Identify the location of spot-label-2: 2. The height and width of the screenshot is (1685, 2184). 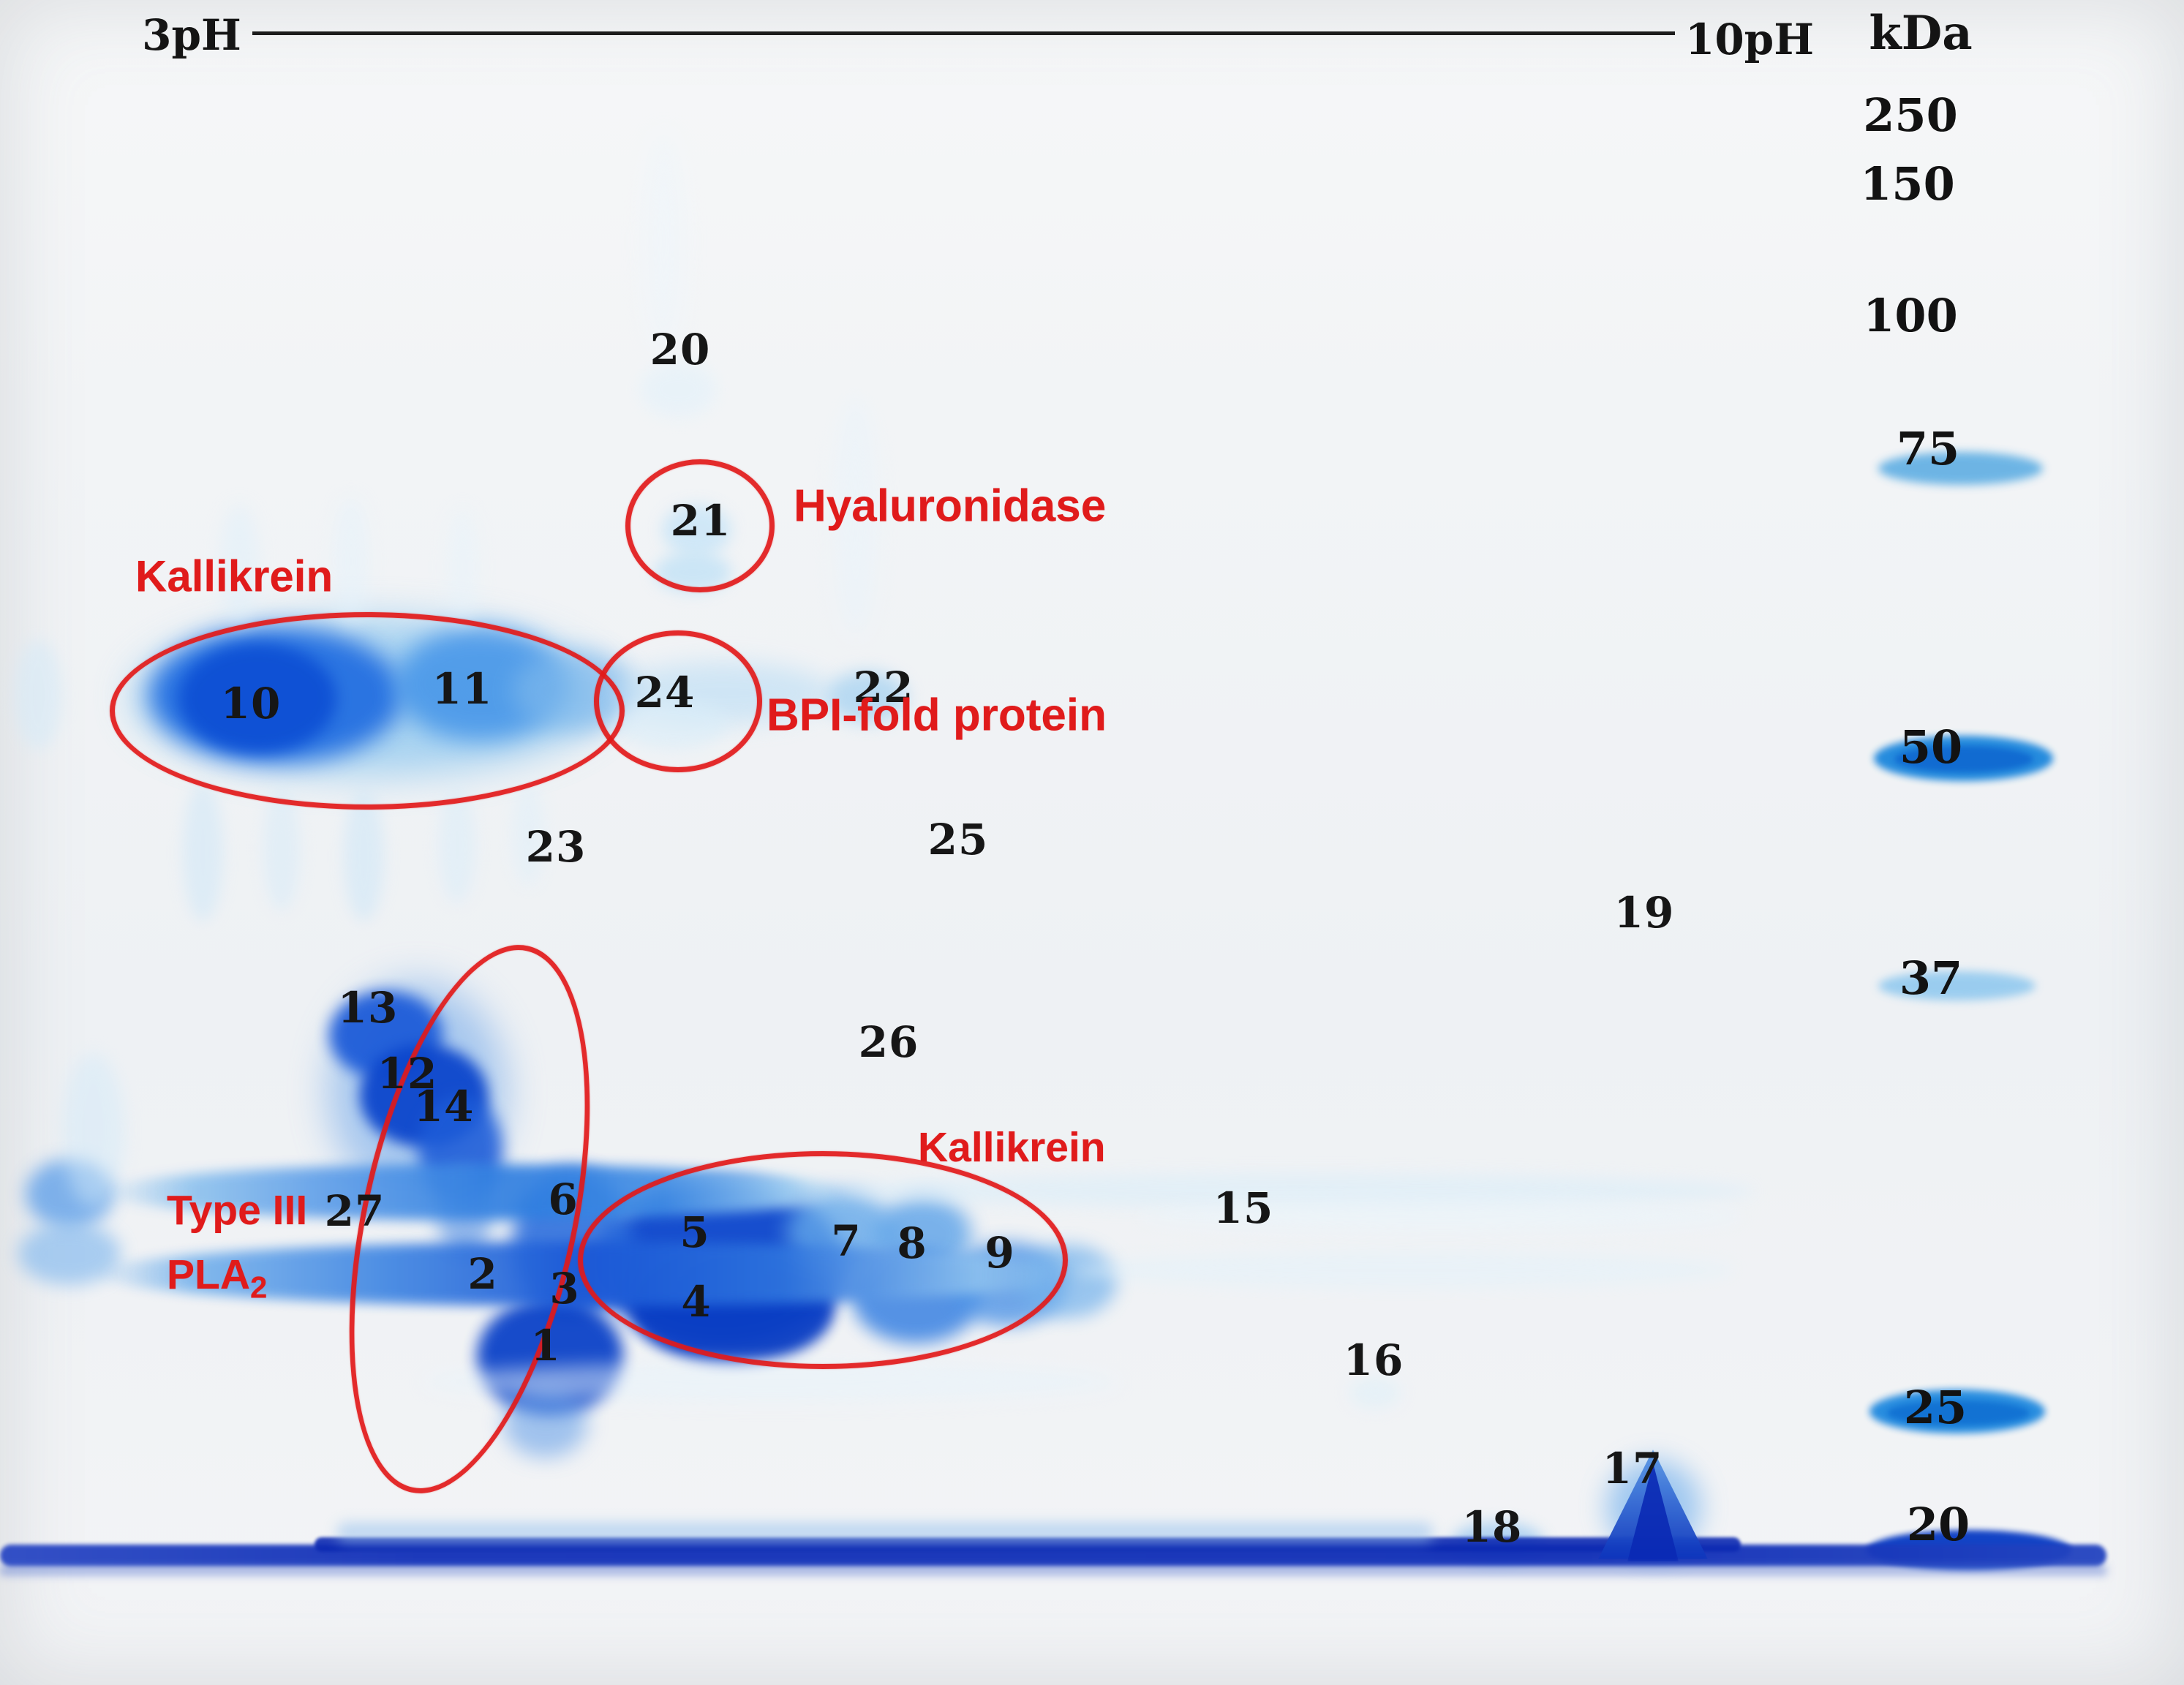
(482, 1274).